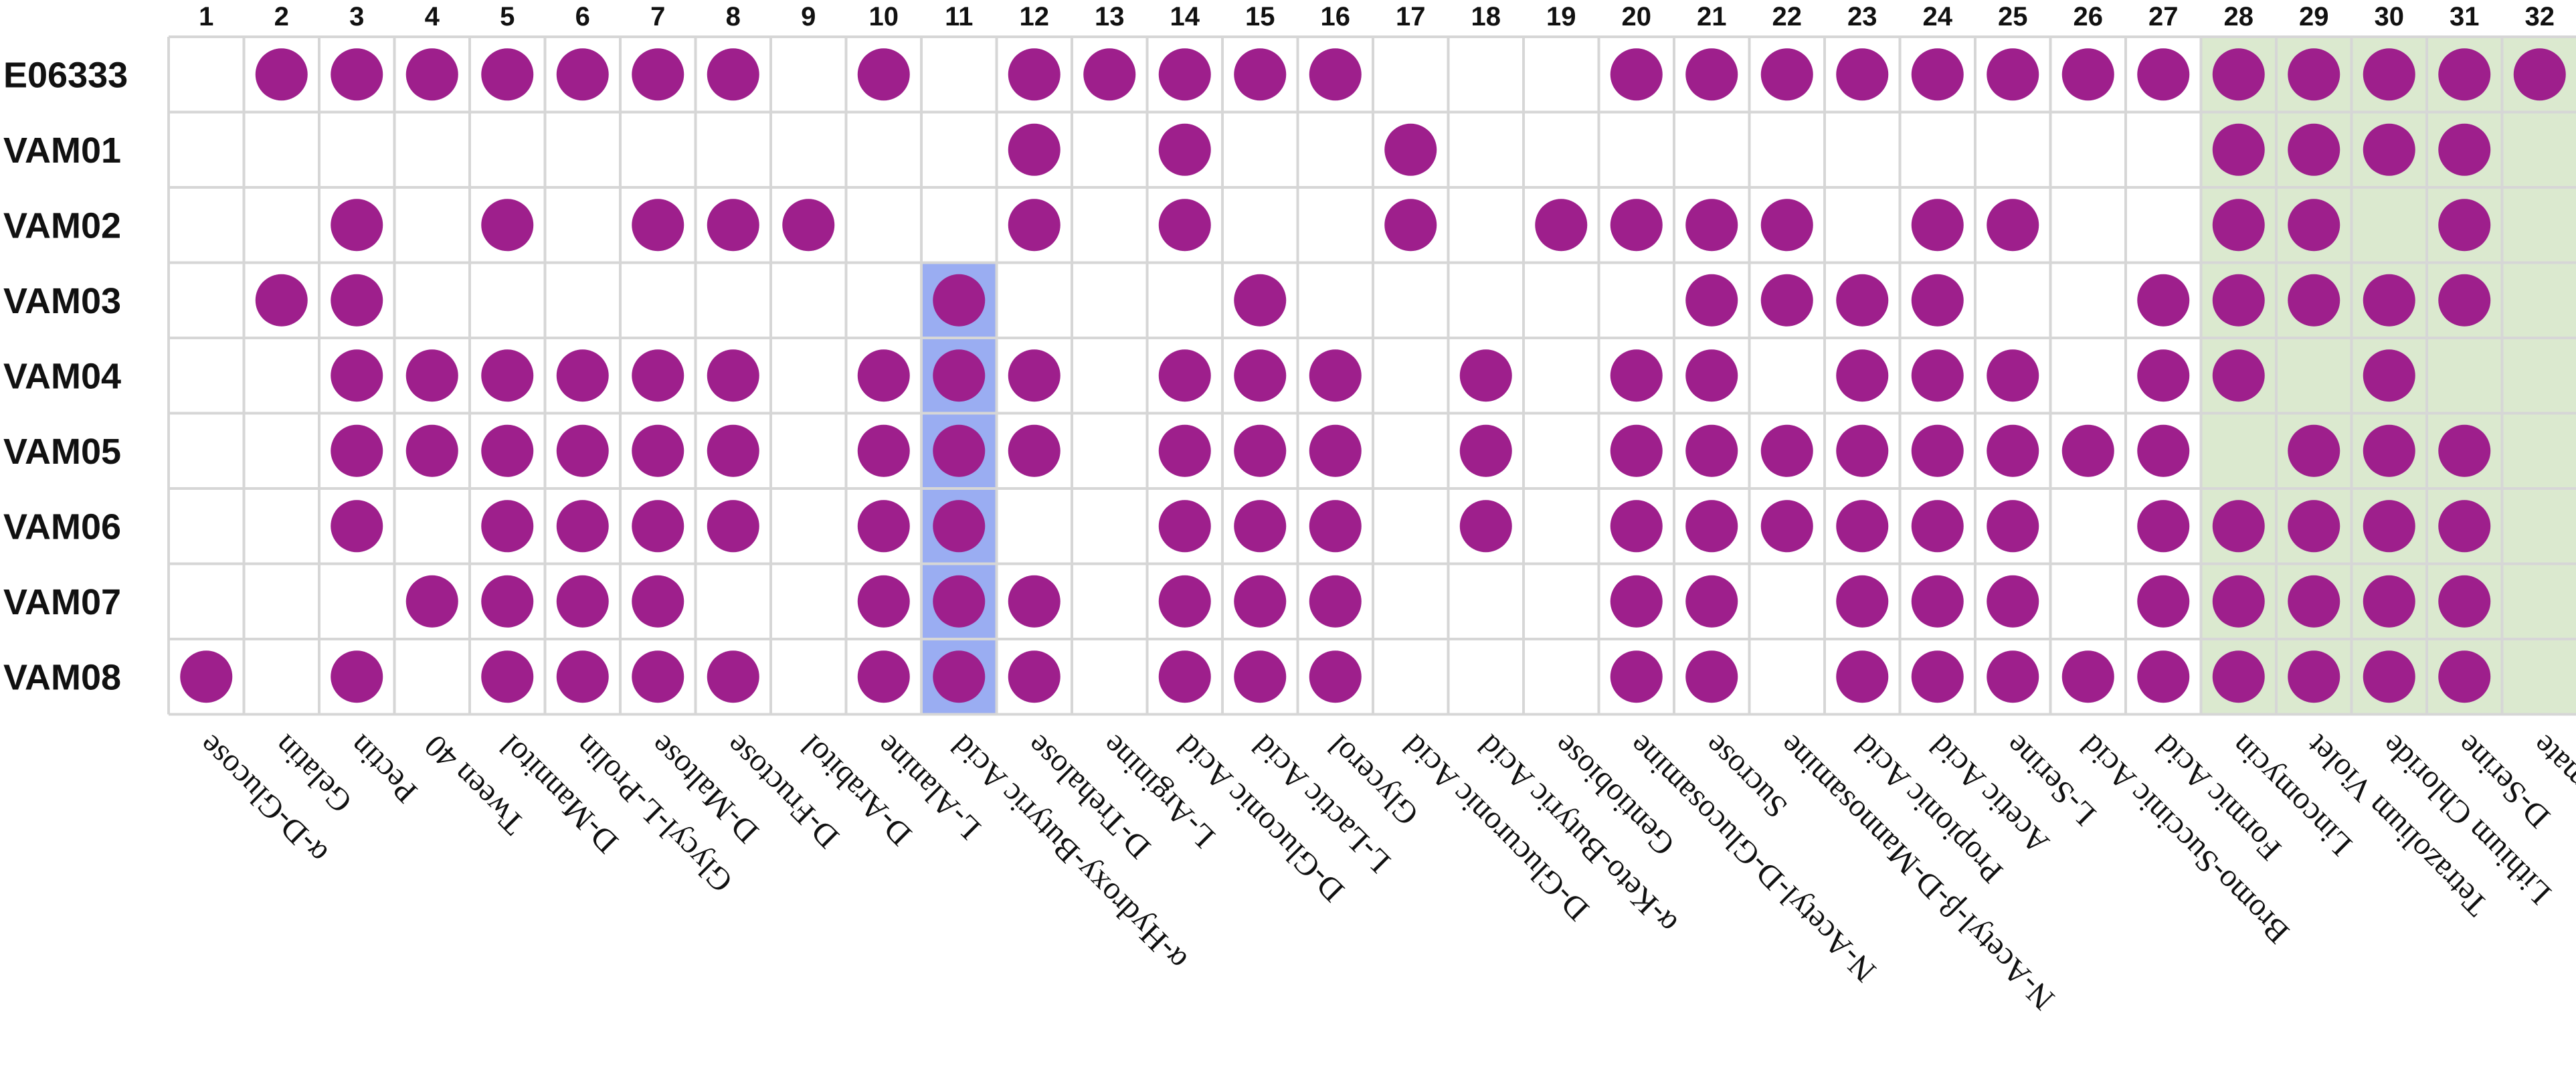 The height and width of the screenshot is (1074, 2576). I want to click on column-number-31: 31, so click(2465, 16).